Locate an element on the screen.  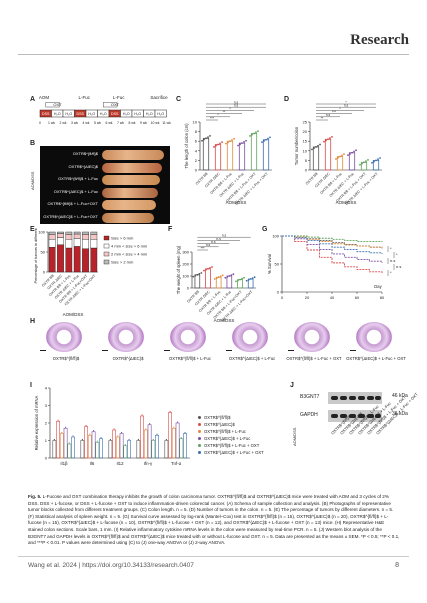
schema-oxt-label: OXT is located at coordinates (57, 104).